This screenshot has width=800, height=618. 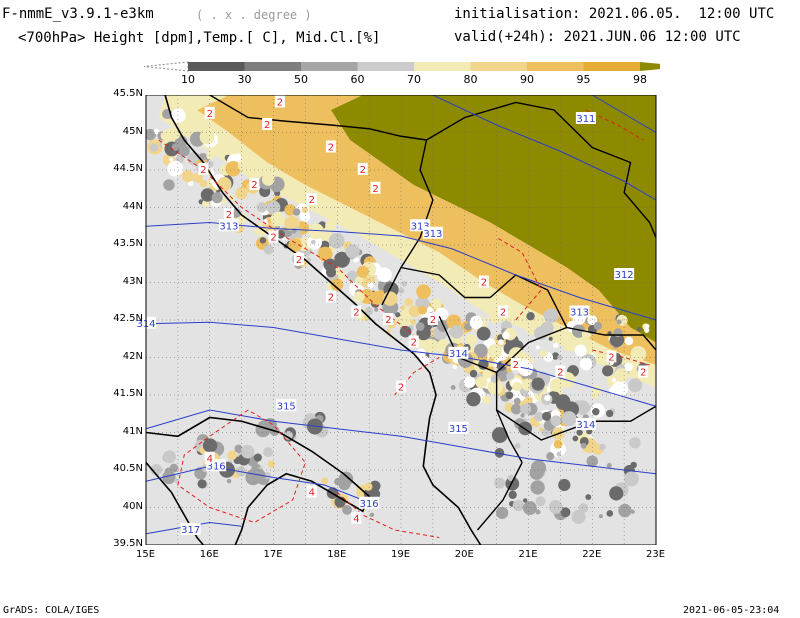 I want to click on height-contour, so click(x=401, y=271).